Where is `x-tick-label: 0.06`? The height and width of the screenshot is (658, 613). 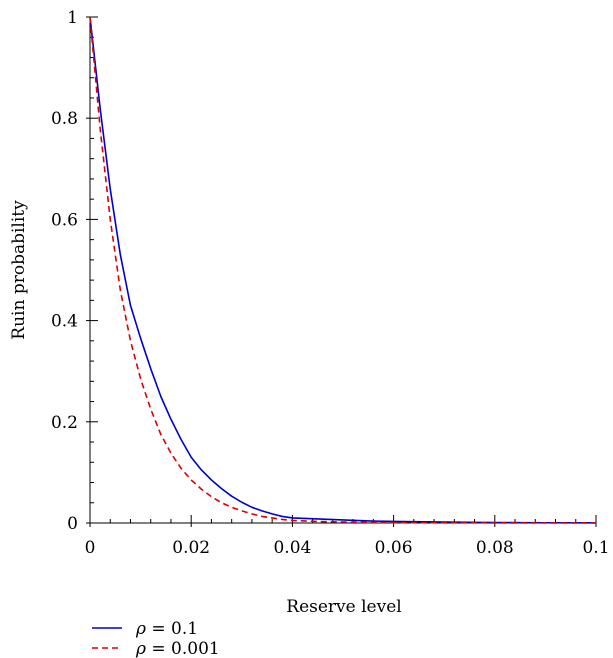
x-tick-label: 0.06 is located at coordinates (394, 548).